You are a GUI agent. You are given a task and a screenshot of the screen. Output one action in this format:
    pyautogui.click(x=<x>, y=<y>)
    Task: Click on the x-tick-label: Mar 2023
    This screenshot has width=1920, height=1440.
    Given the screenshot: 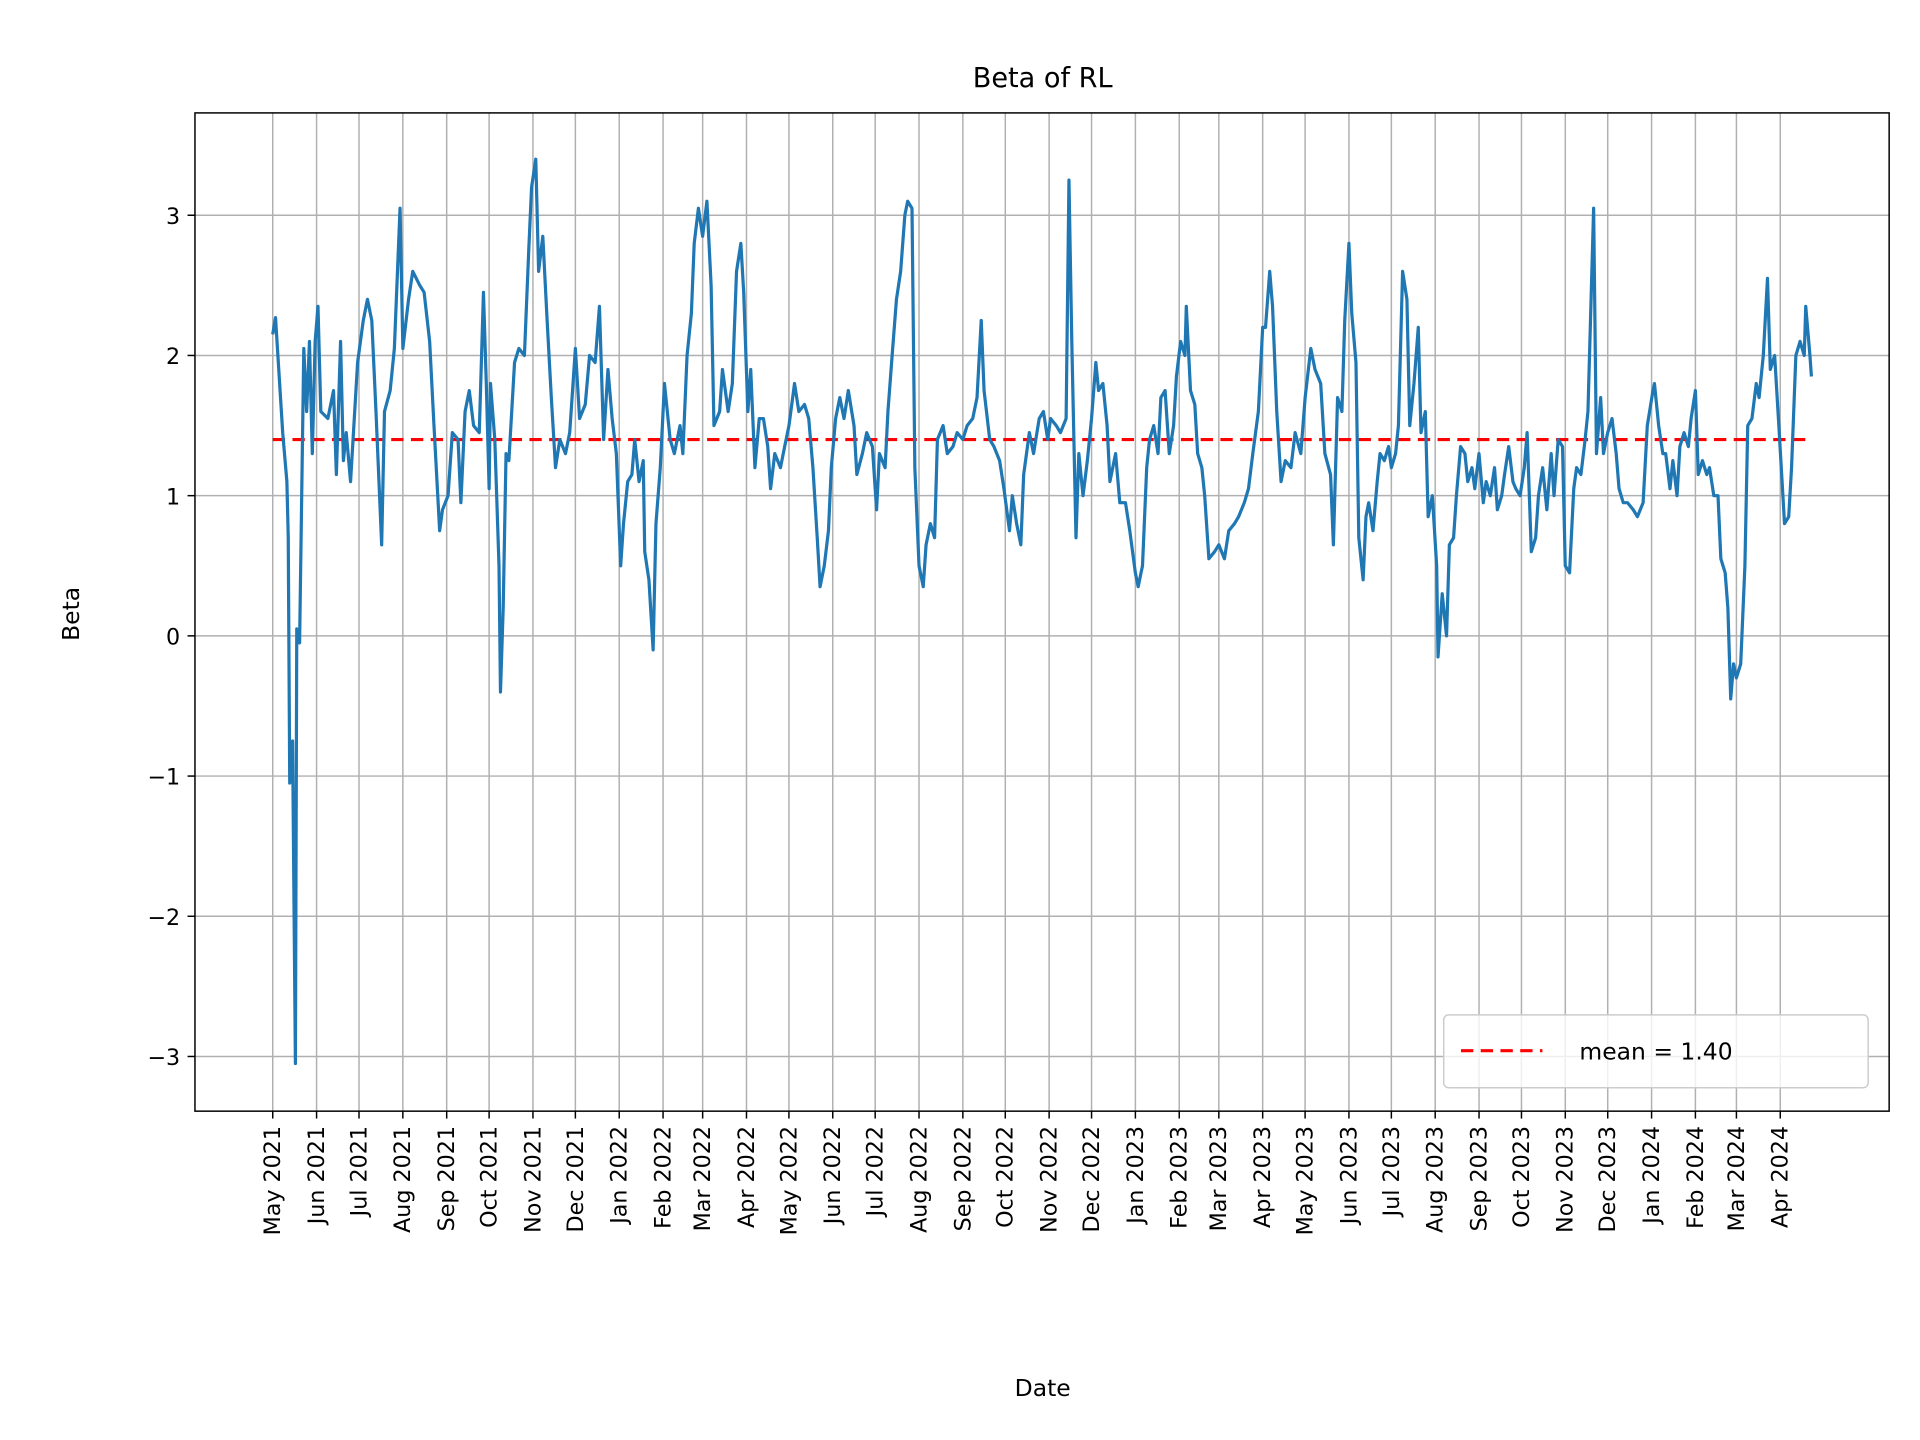 What is the action you would take?
    pyautogui.click(x=1219, y=1178)
    